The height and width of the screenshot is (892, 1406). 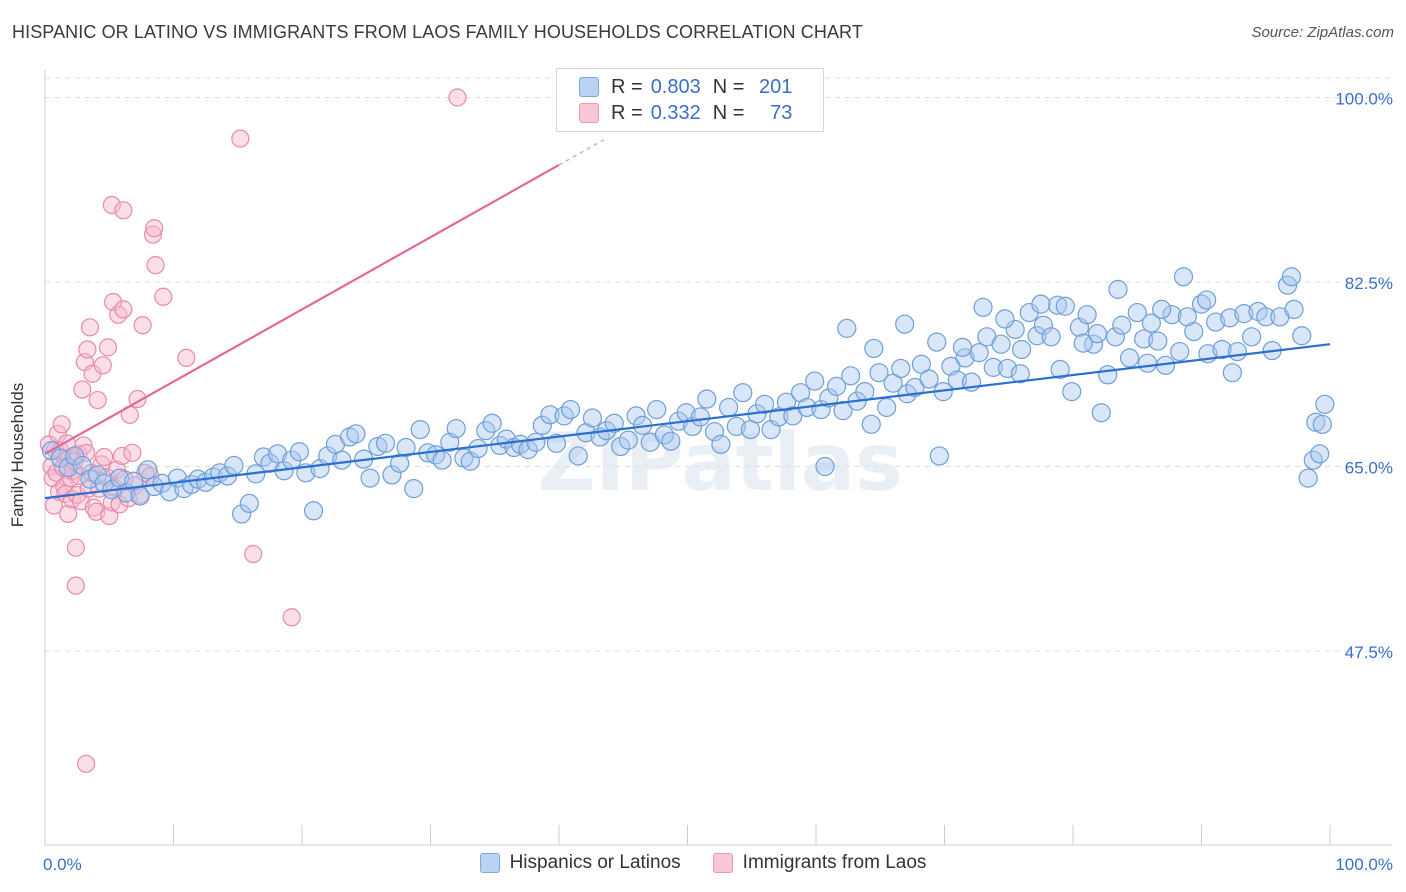 What do you see at coordinates (17, 455) in the screenshot?
I see `y-axis-label: Family Households` at bounding box center [17, 455].